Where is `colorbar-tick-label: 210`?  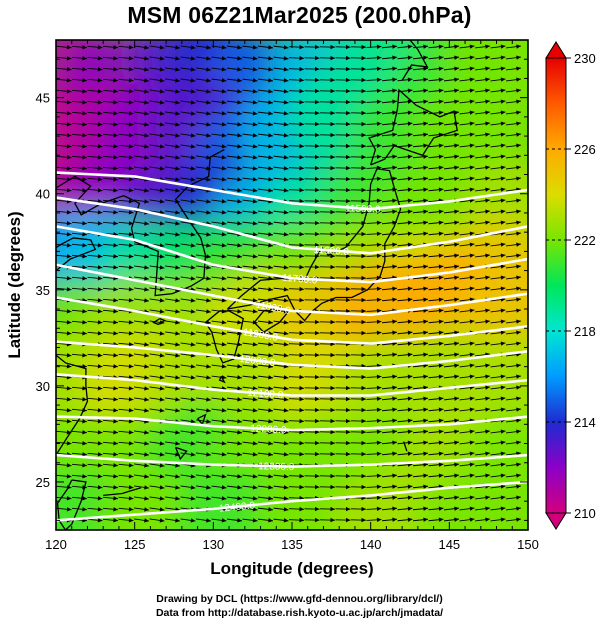
colorbar-tick-label: 210 is located at coordinates (585, 513).